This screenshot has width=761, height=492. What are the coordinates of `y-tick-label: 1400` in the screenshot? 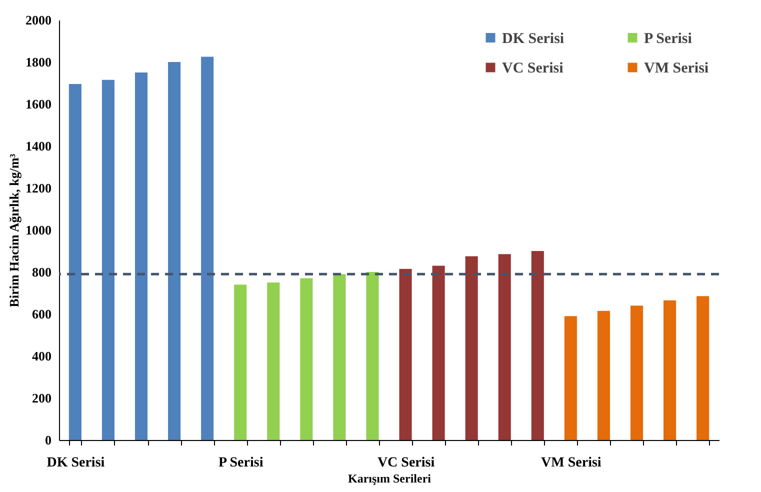 It's located at (39, 146).